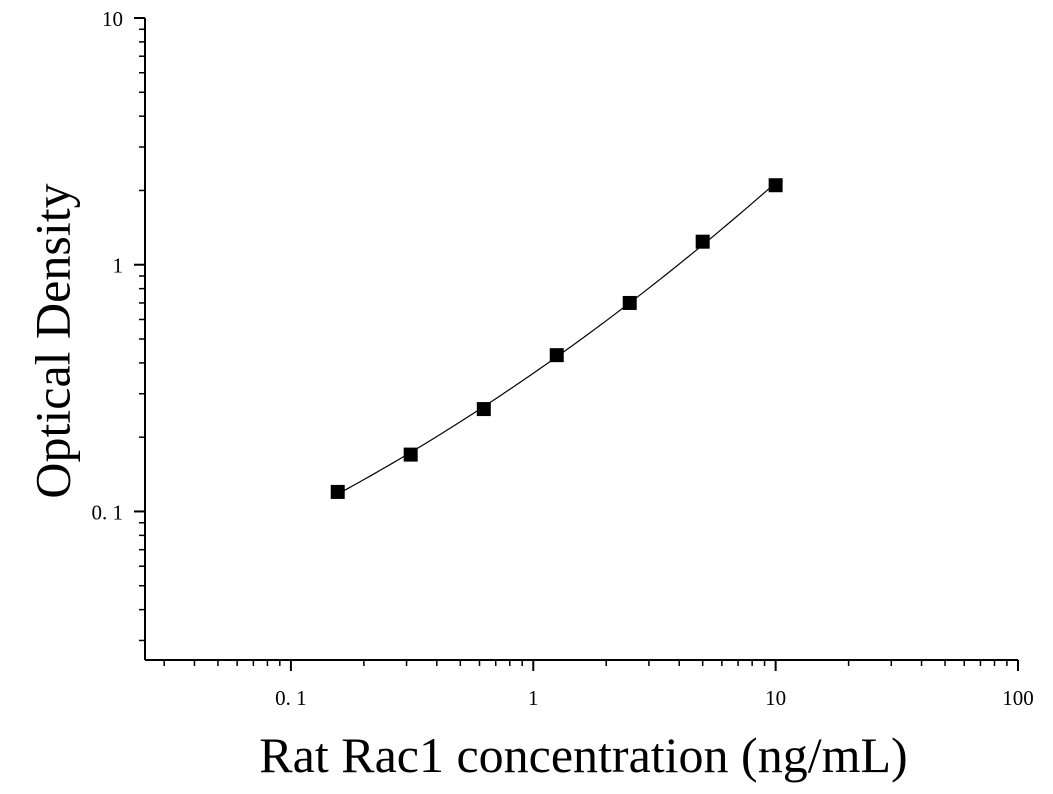  What do you see at coordinates (533, 698) in the screenshot?
I see `x-tick-label: 1` at bounding box center [533, 698].